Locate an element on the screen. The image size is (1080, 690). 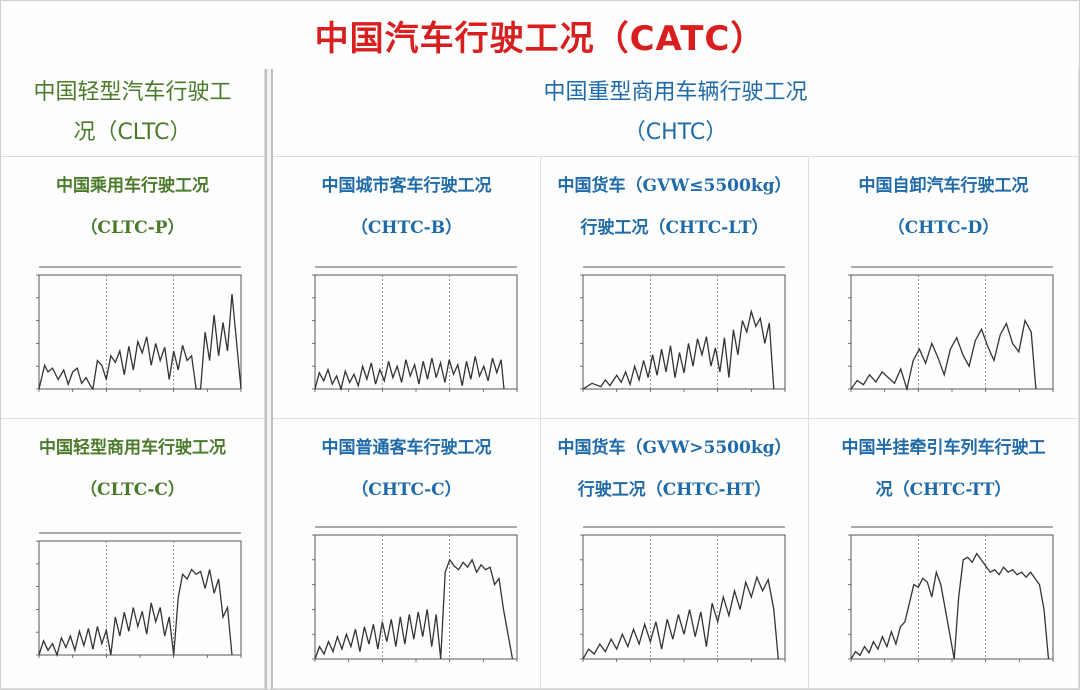
cycle-cell-chtc-d: 中国自卸汽车行驶工况 （CHTC-D） is located at coordinates (944, 288).